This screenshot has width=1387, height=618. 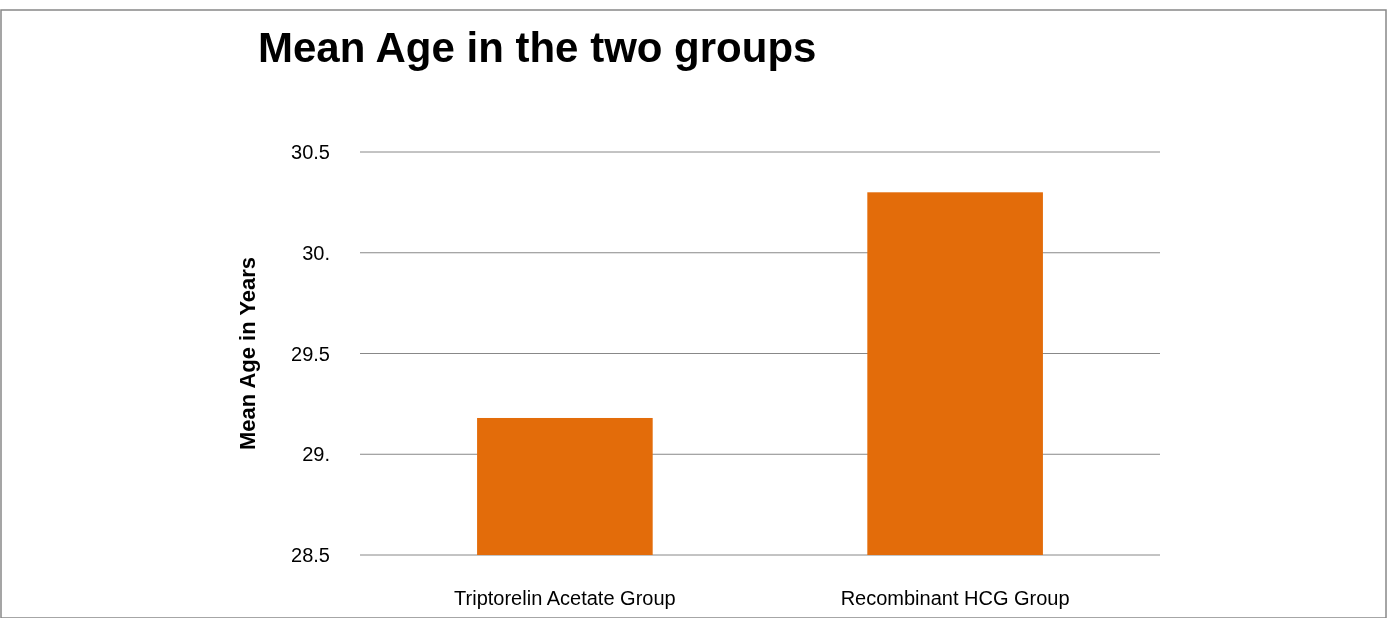 What do you see at coordinates (310, 152) in the screenshot?
I see `y-tick-label: 30.5` at bounding box center [310, 152].